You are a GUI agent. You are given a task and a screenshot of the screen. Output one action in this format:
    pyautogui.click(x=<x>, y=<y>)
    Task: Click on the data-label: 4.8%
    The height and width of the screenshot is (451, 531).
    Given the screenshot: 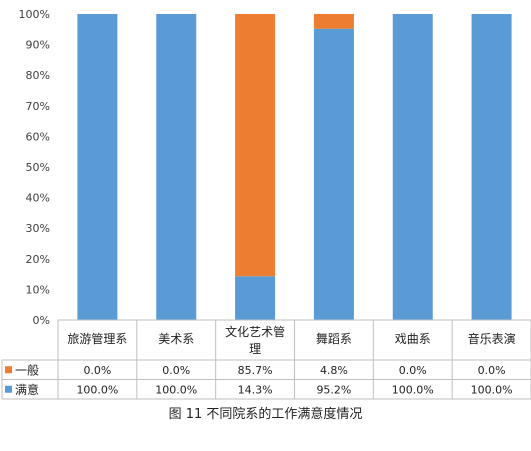 What is the action you would take?
    pyautogui.click(x=334, y=370)
    